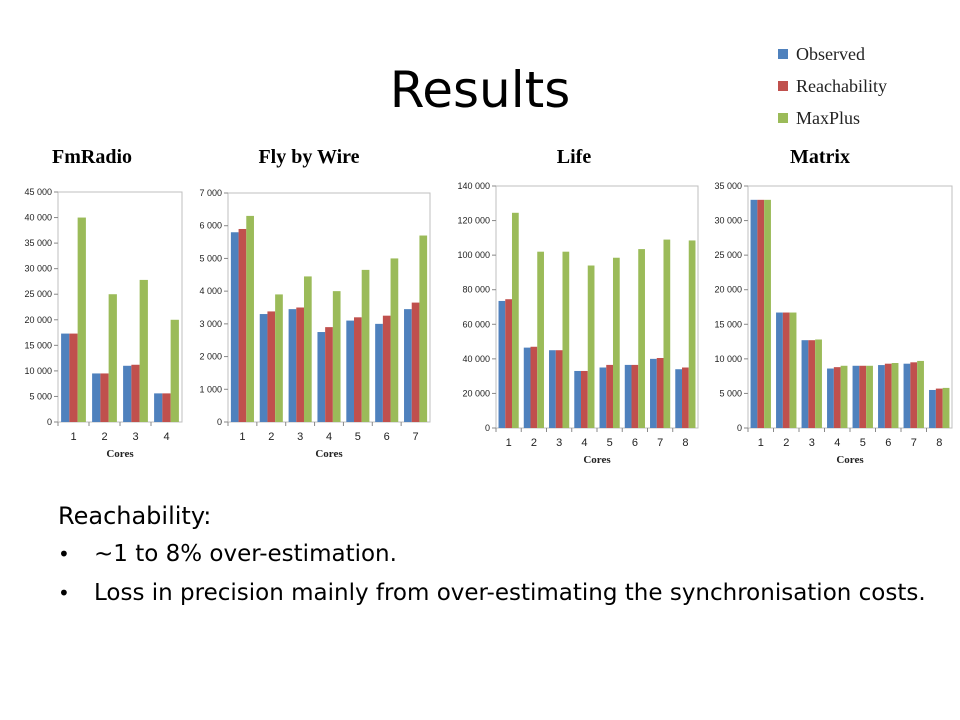  What do you see at coordinates (309, 157) in the screenshot?
I see `chart-title-fly-by-wire: Fly by Wire` at bounding box center [309, 157].